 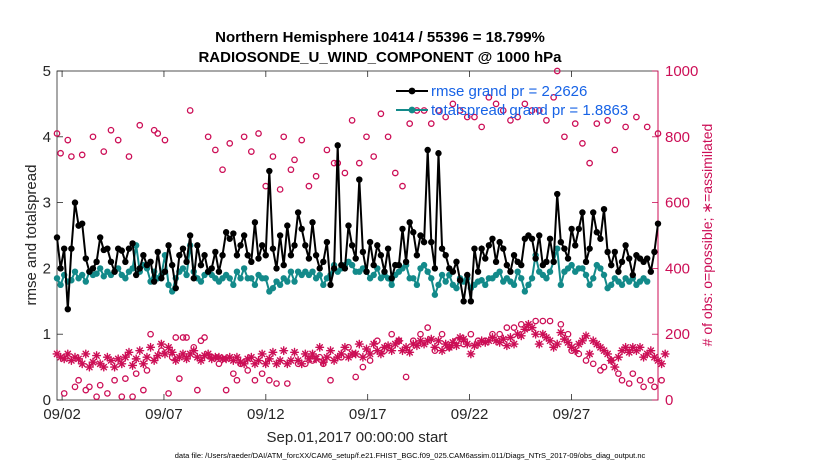 What do you see at coordinates (470, 414) in the screenshot?
I see `x-tick-label: 09/22` at bounding box center [470, 414].